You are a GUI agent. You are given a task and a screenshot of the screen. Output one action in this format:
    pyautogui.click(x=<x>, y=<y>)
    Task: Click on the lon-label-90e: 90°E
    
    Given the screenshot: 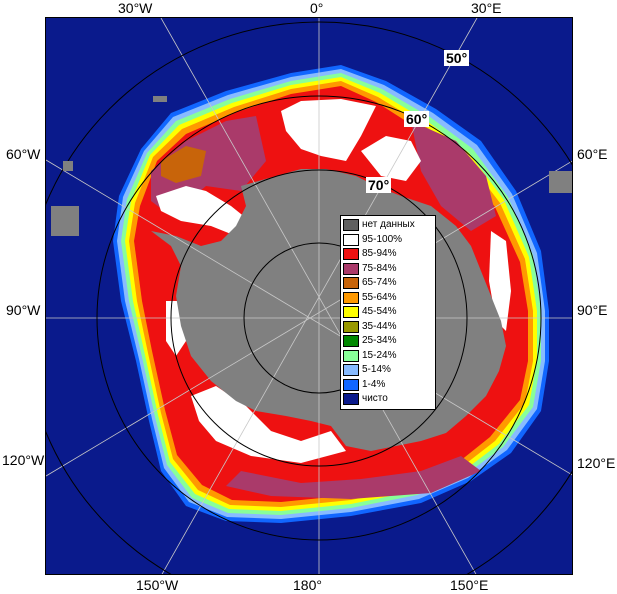 What is the action you would take?
    pyautogui.click(x=592, y=310)
    